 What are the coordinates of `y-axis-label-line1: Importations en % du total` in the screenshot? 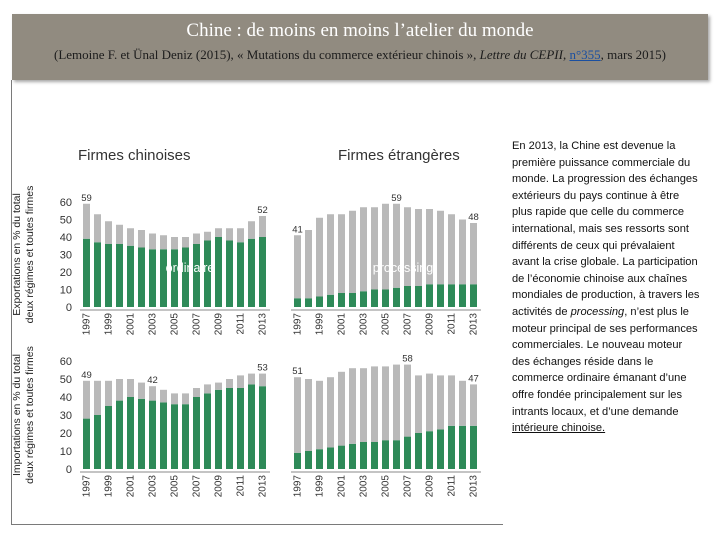 It's located at (17, 415).